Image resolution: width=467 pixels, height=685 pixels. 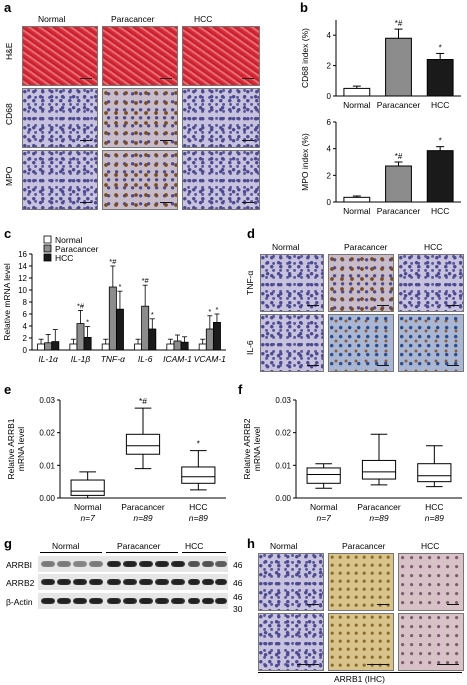 What do you see at coordinates (199, 444) in the screenshot?
I see `panel-e-significance-label: *` at bounding box center [199, 444].